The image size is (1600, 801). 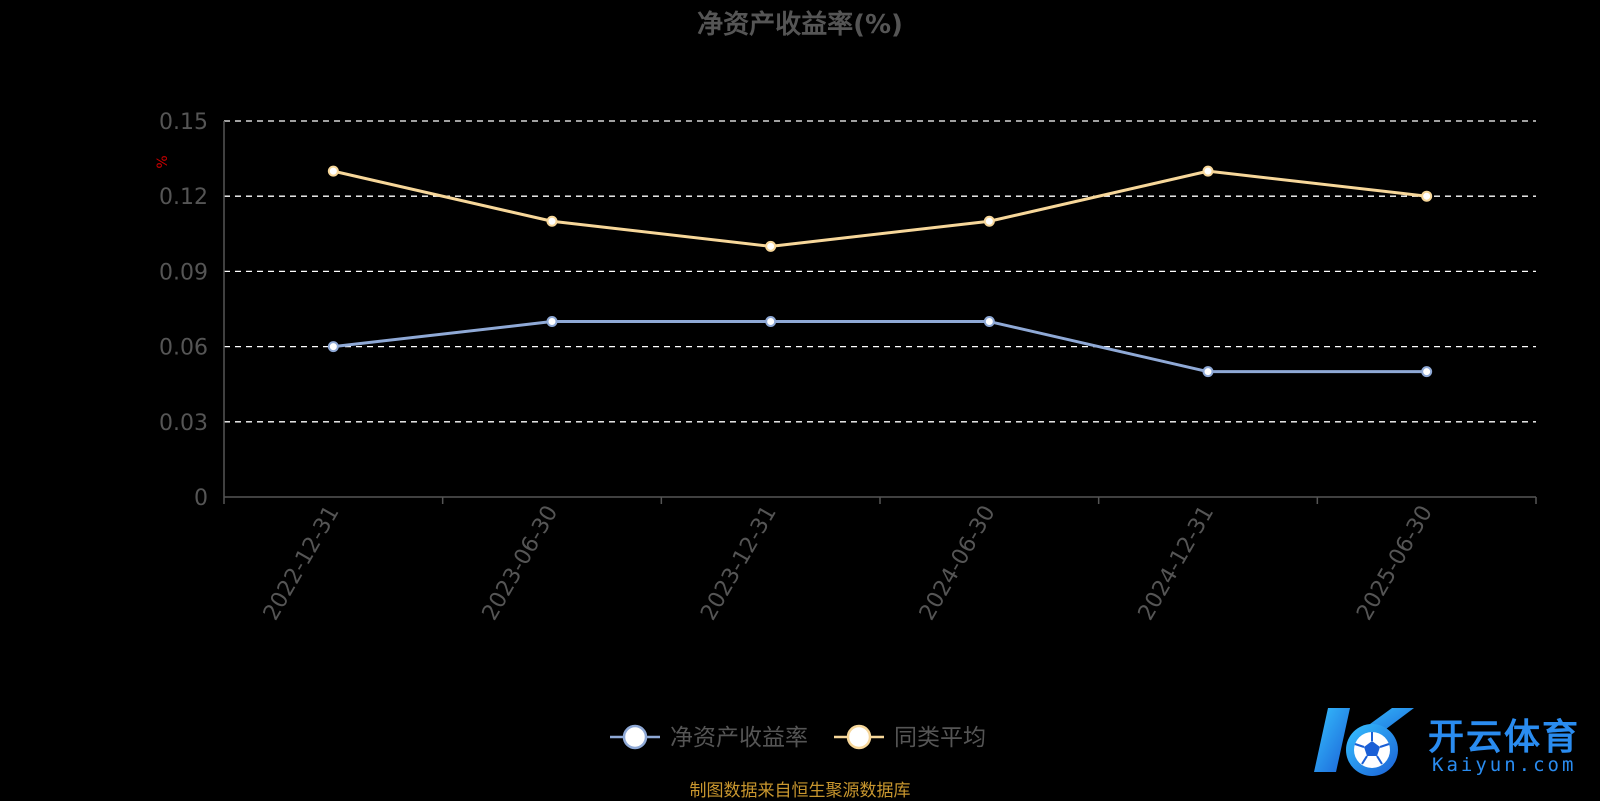 What do you see at coordinates (958, 562) in the screenshot?
I see `x-tick-label: 2024-06-30` at bounding box center [958, 562].